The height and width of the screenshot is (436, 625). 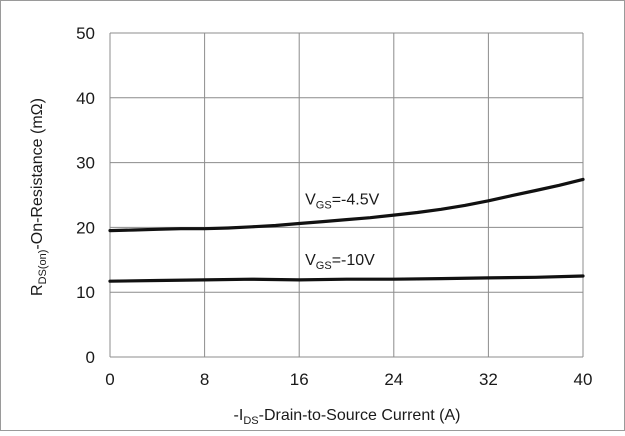 I want to click on x-tick-label: 24, so click(x=393, y=379).